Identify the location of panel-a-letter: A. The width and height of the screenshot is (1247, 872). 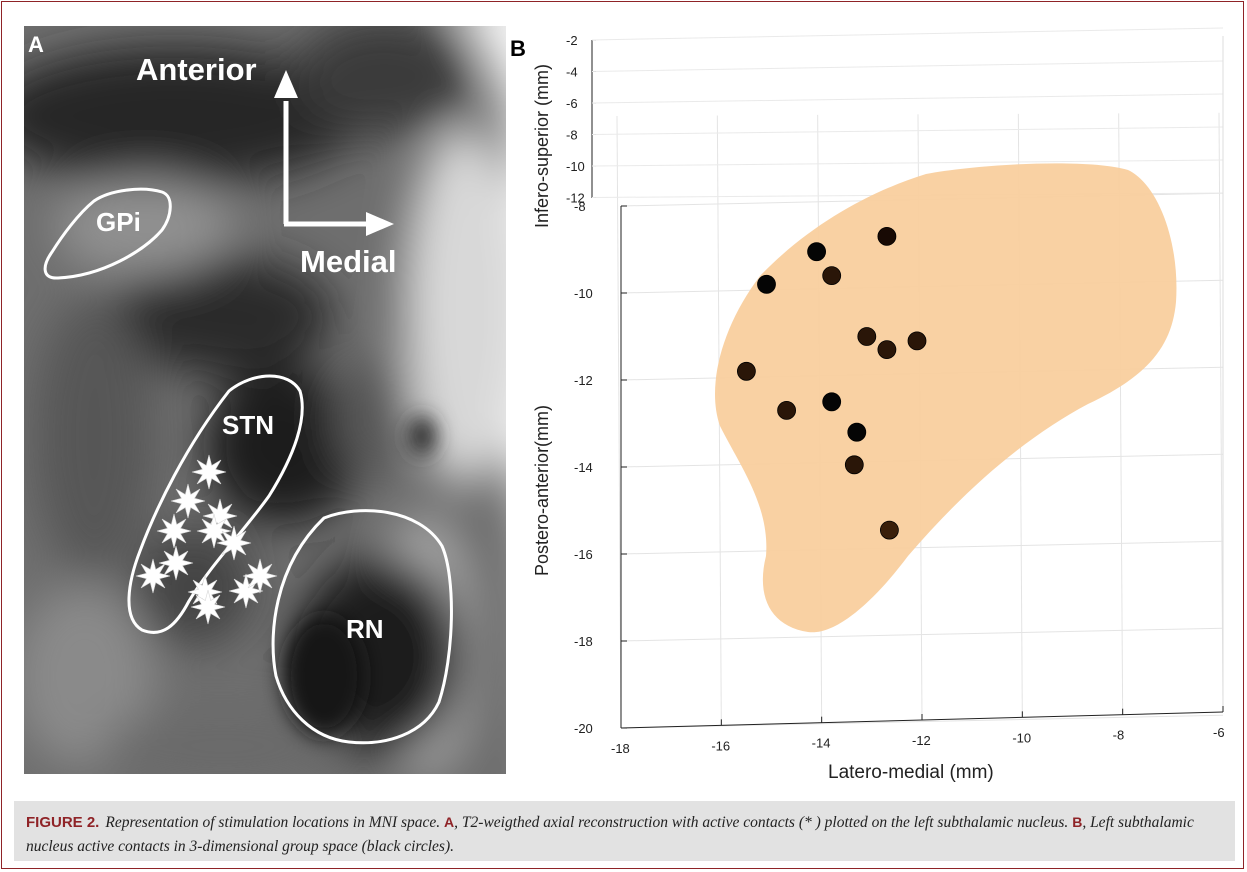
(36, 44).